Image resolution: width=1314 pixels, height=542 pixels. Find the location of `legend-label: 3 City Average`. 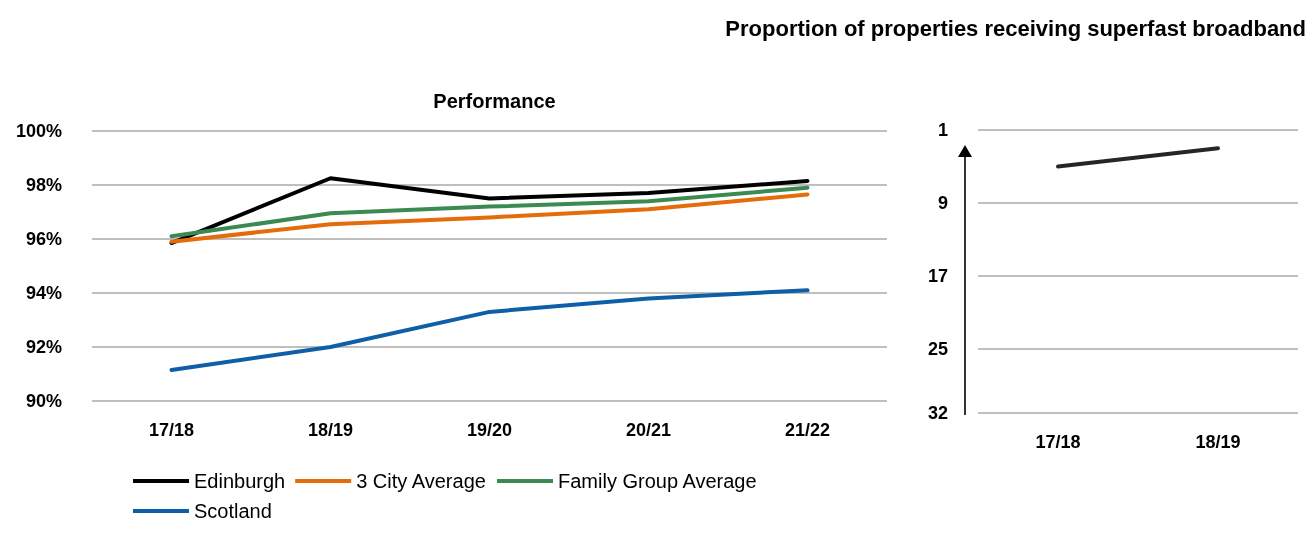

legend-label: 3 City Average is located at coordinates (421, 481).